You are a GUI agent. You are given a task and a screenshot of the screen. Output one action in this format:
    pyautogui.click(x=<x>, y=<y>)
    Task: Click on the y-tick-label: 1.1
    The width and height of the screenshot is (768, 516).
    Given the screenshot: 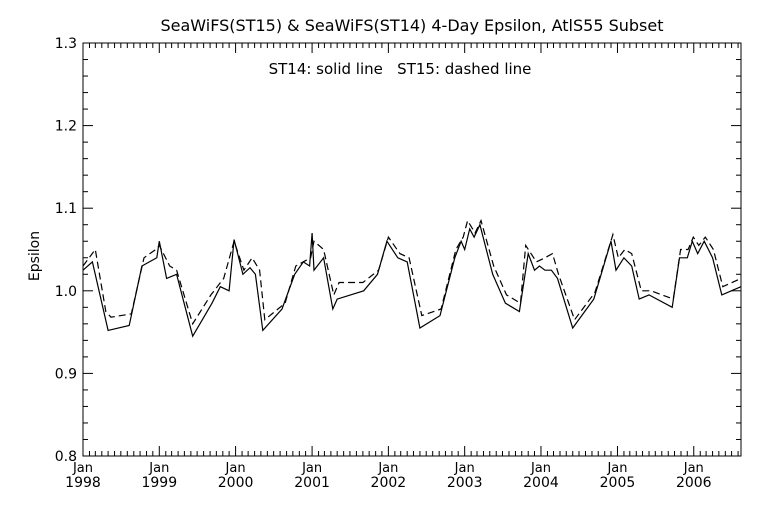 What is the action you would take?
    pyautogui.click(x=66, y=209)
    